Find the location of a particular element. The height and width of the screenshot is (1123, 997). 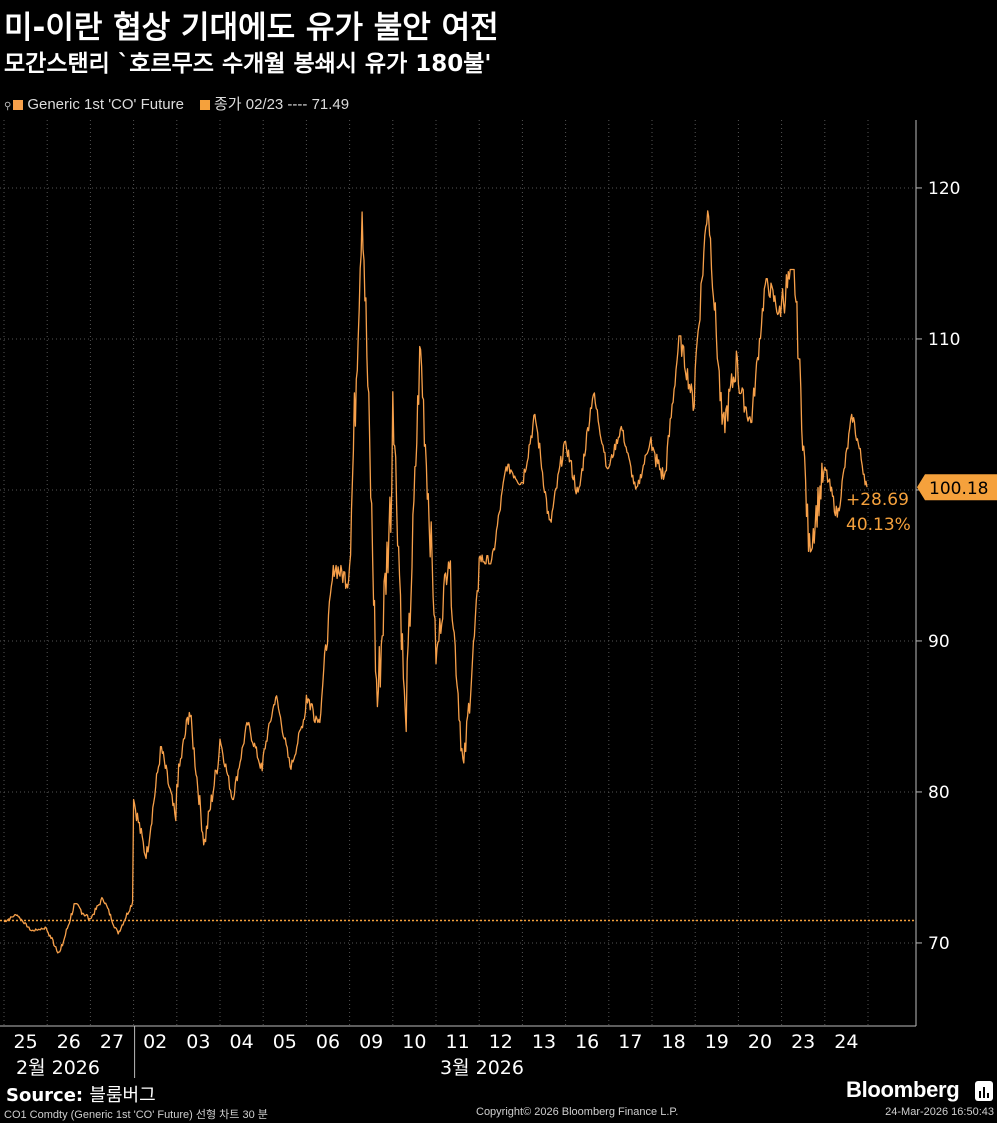

source-label: Source: is located at coordinates (45, 1095).